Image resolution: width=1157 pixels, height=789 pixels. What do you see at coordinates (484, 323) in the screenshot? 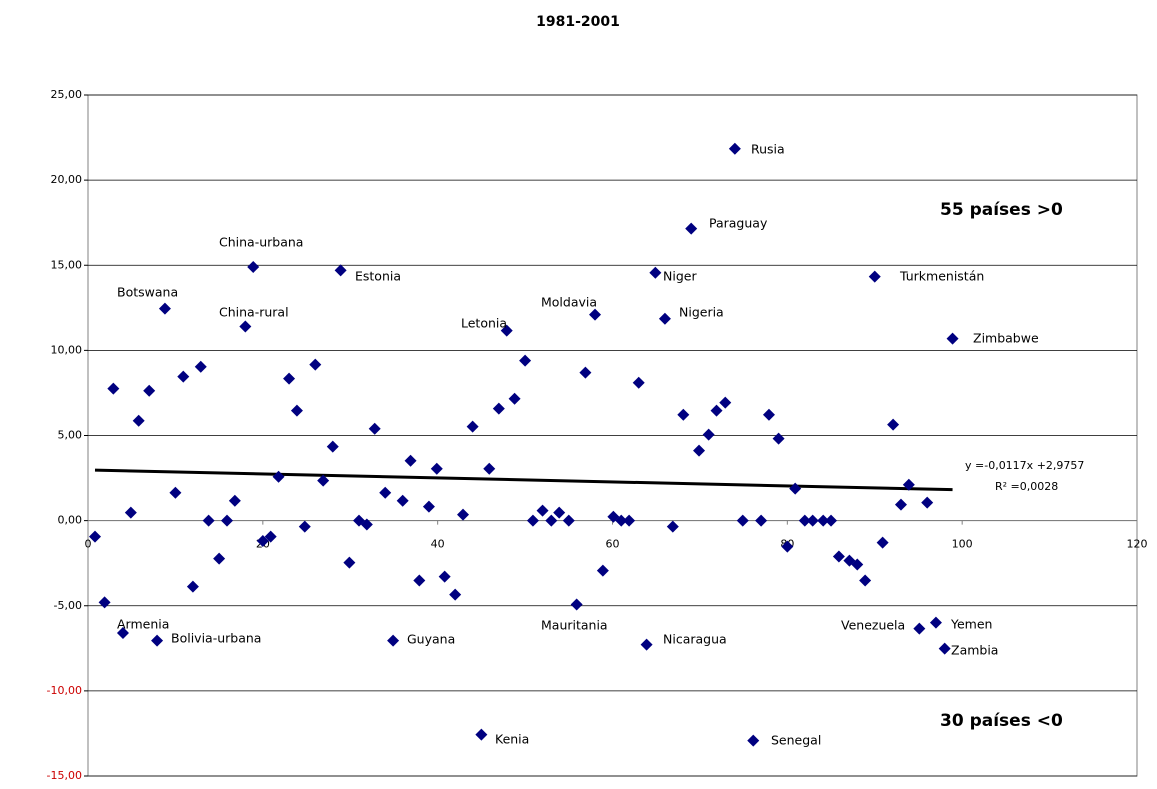
I see `point-label: Letonia` at bounding box center [484, 323].